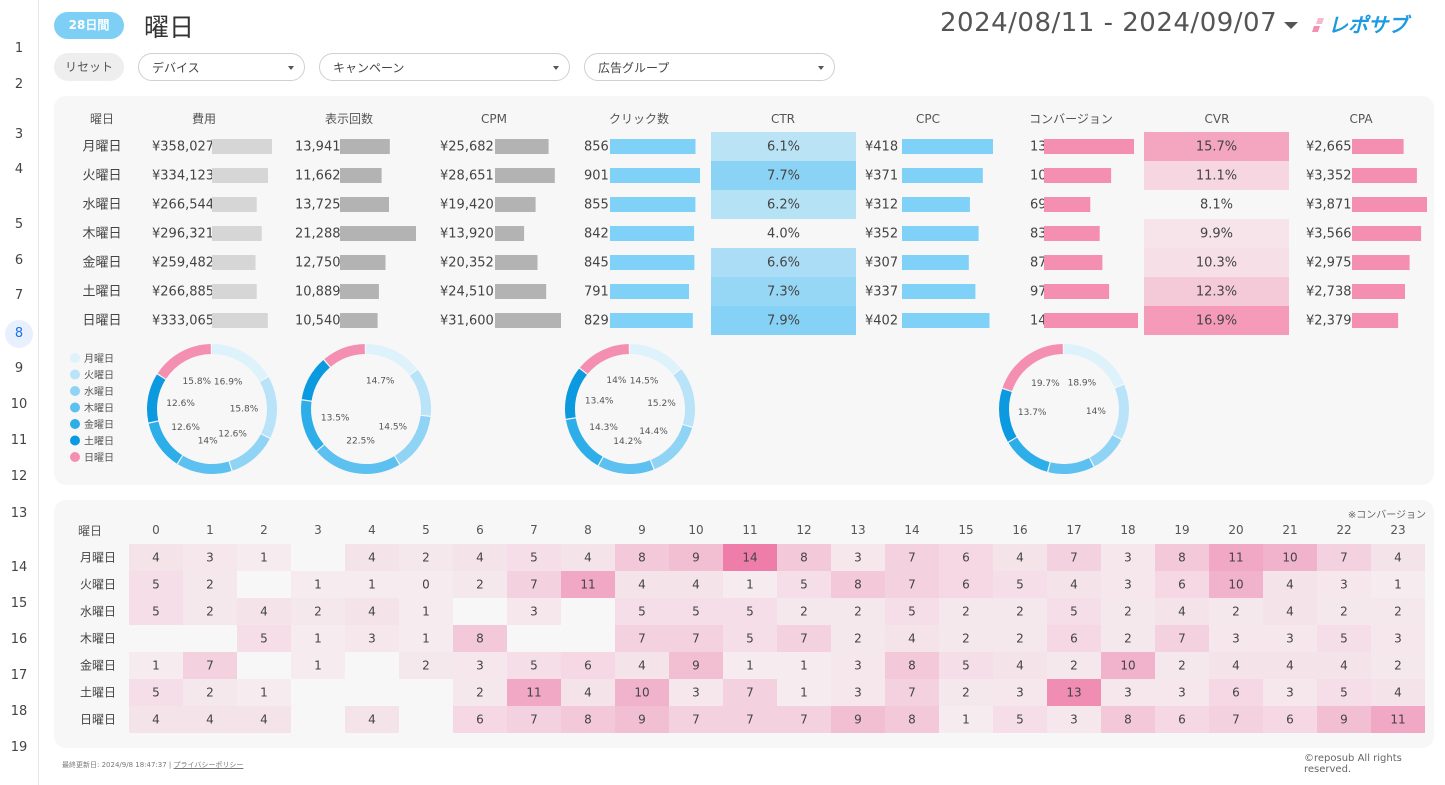  What do you see at coordinates (783, 234) in the screenshot?
I see `ctr-value: 4.0%` at bounding box center [783, 234].